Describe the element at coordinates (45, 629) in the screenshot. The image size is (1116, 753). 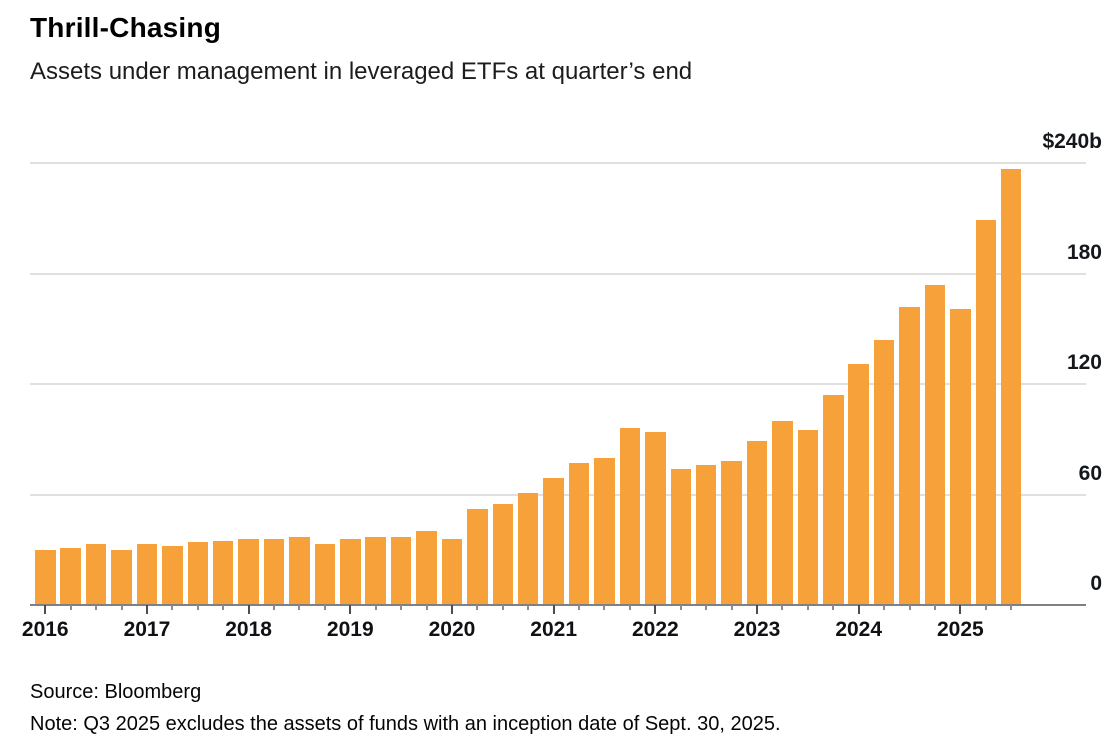
I see `x-axis-year-label: 2016` at that location.